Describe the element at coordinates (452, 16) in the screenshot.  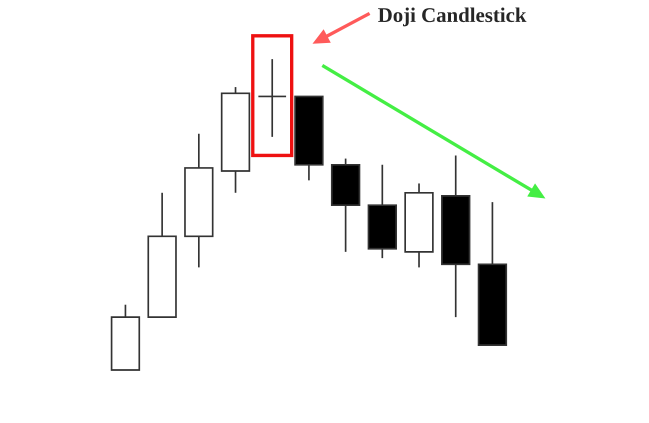
I see `text: Doji Candlestick` at that location.